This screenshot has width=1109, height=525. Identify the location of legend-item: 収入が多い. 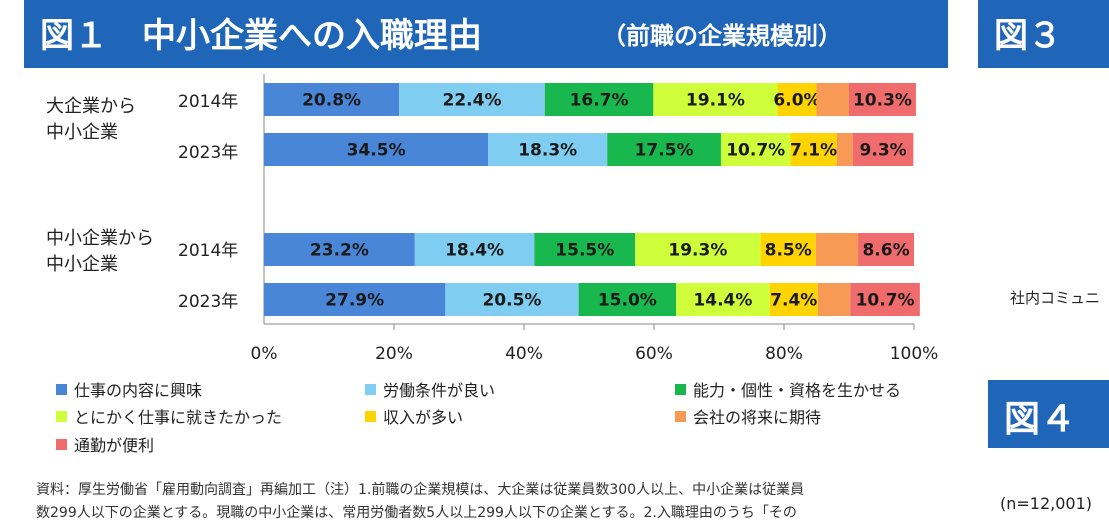
(414, 416).